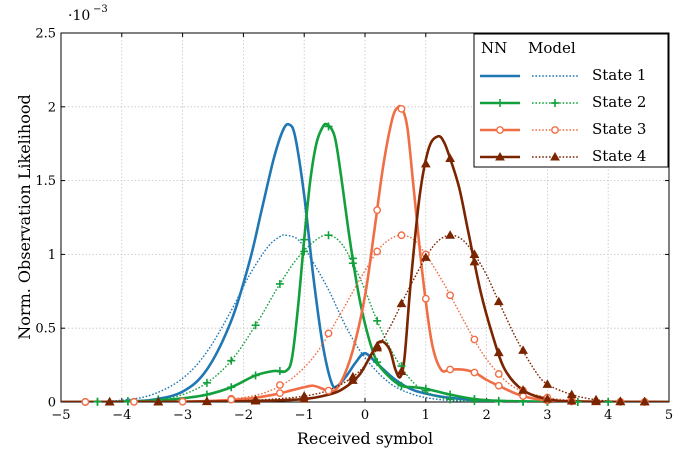  I want to click on legend-box, so click(571, 100).